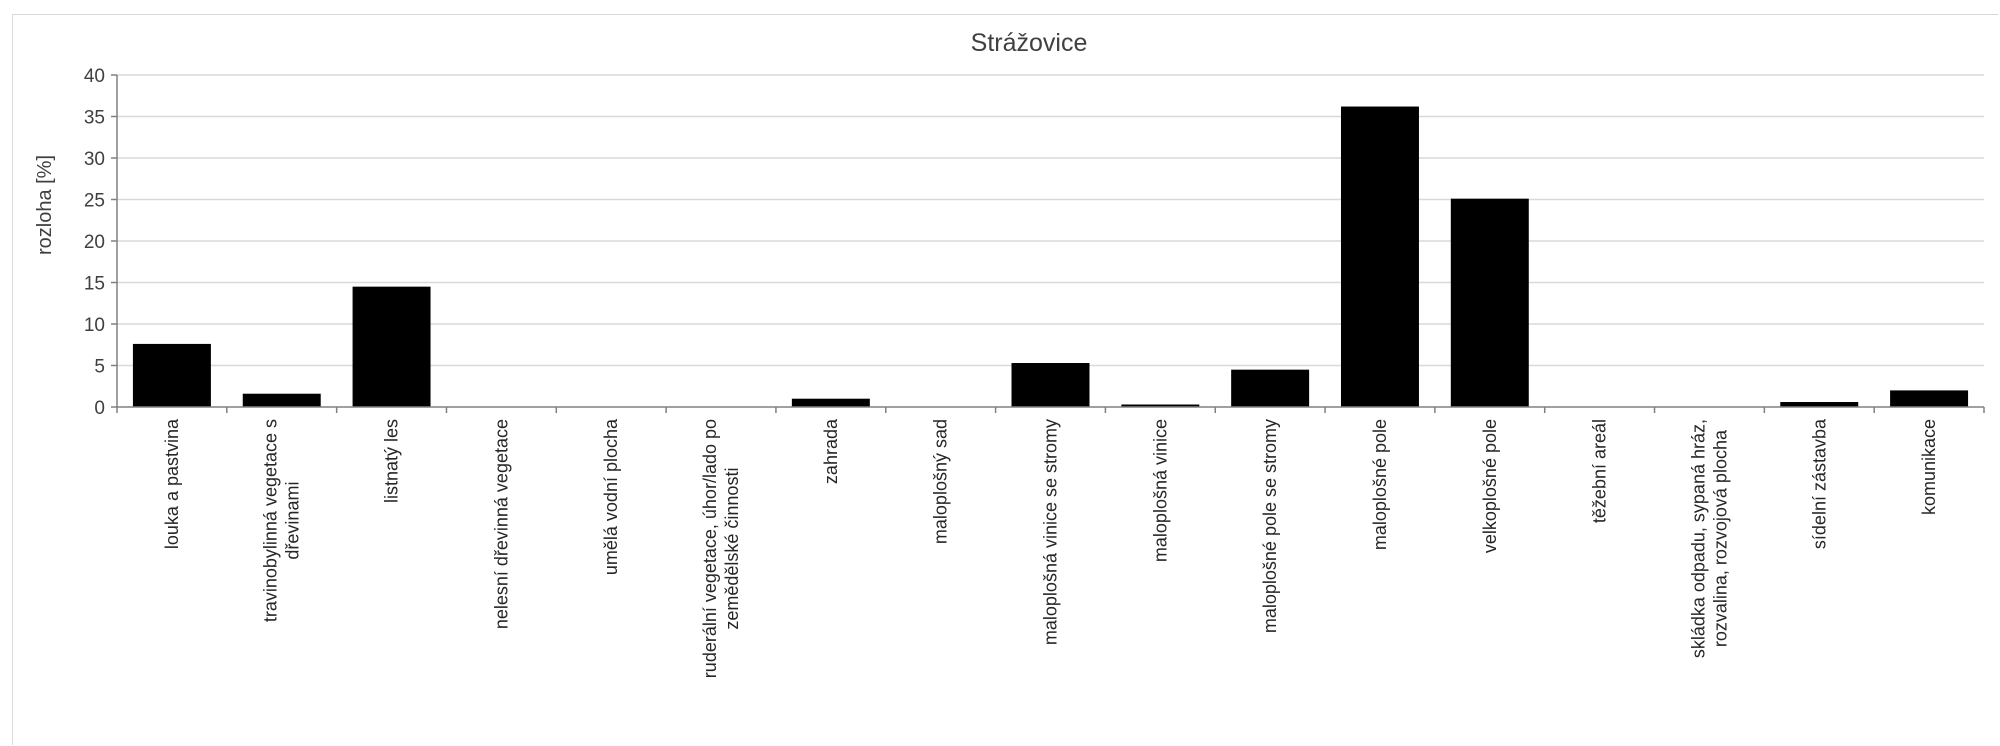 The image size is (2000, 746). I want to click on x-category-label-line: nelesní dřevinná vegetace, so click(501, 524).